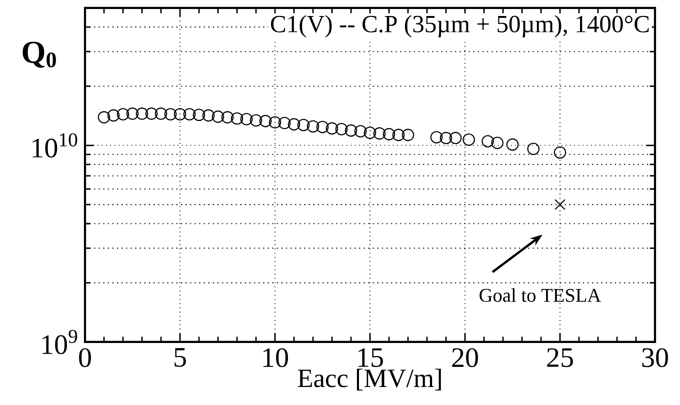 This screenshot has width=680, height=405. Describe the element at coordinates (560, 358) in the screenshot. I see `x-tick-label: 25` at that location.